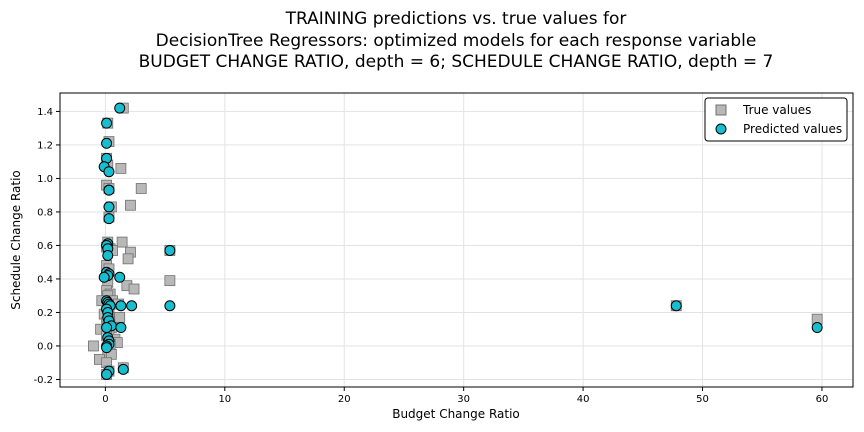 This screenshot has height=432, width=864. What do you see at coordinates (822, 399) in the screenshot?
I see `x-tick-label: 60` at bounding box center [822, 399].